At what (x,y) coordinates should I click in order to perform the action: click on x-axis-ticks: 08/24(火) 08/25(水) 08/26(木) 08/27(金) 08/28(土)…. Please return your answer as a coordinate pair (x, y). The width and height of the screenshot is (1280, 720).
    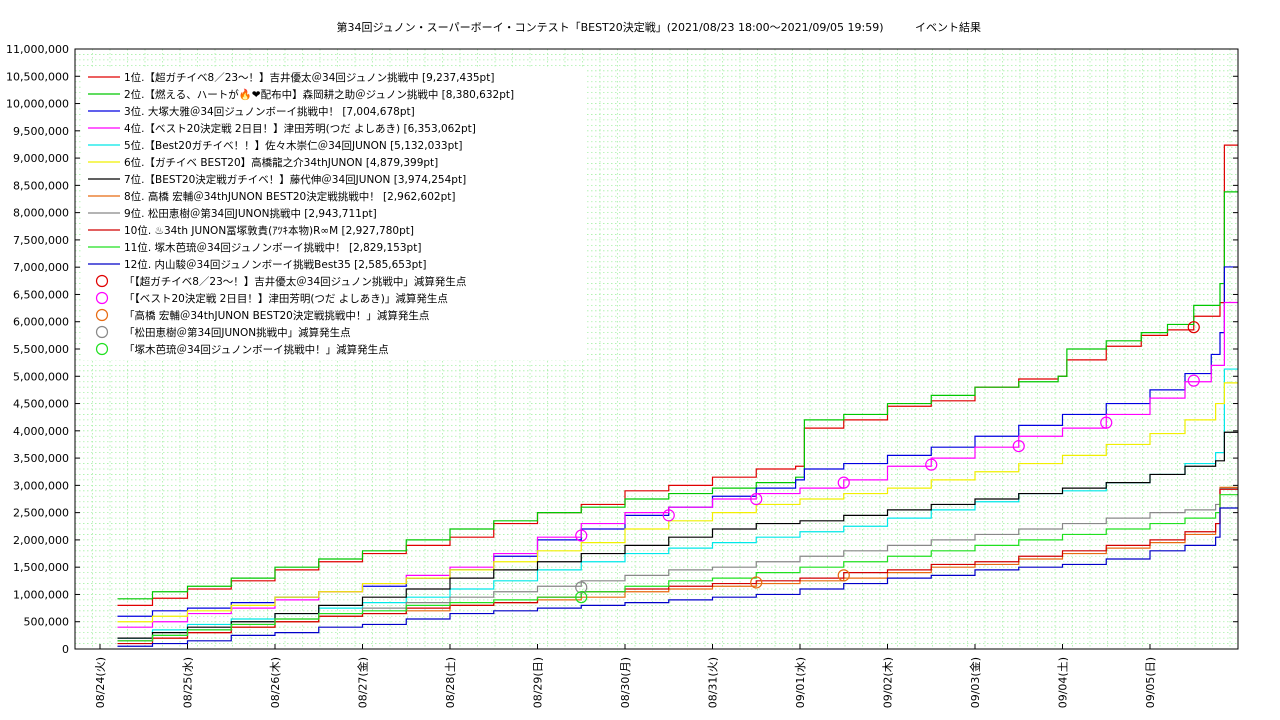
    Looking at the image, I should click on (625, 676).